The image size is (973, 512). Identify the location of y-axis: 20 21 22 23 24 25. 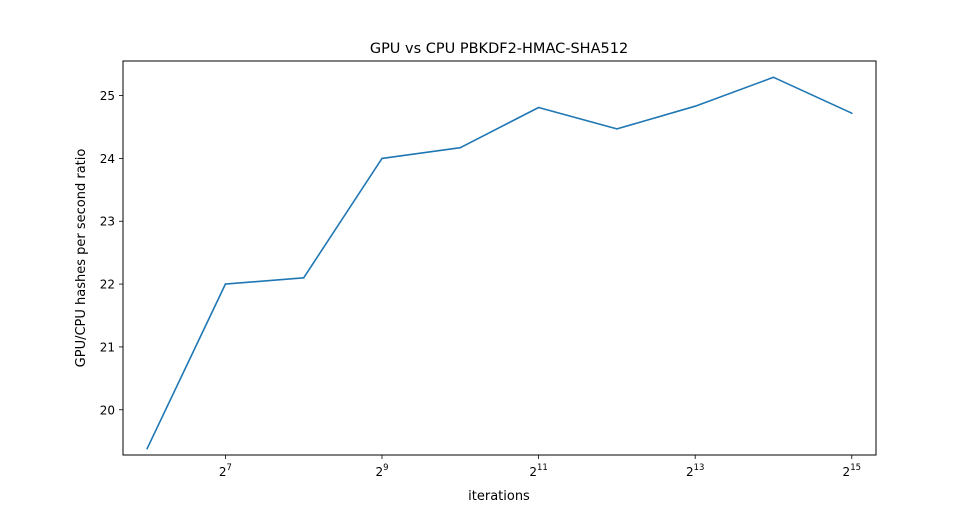
(111, 253).